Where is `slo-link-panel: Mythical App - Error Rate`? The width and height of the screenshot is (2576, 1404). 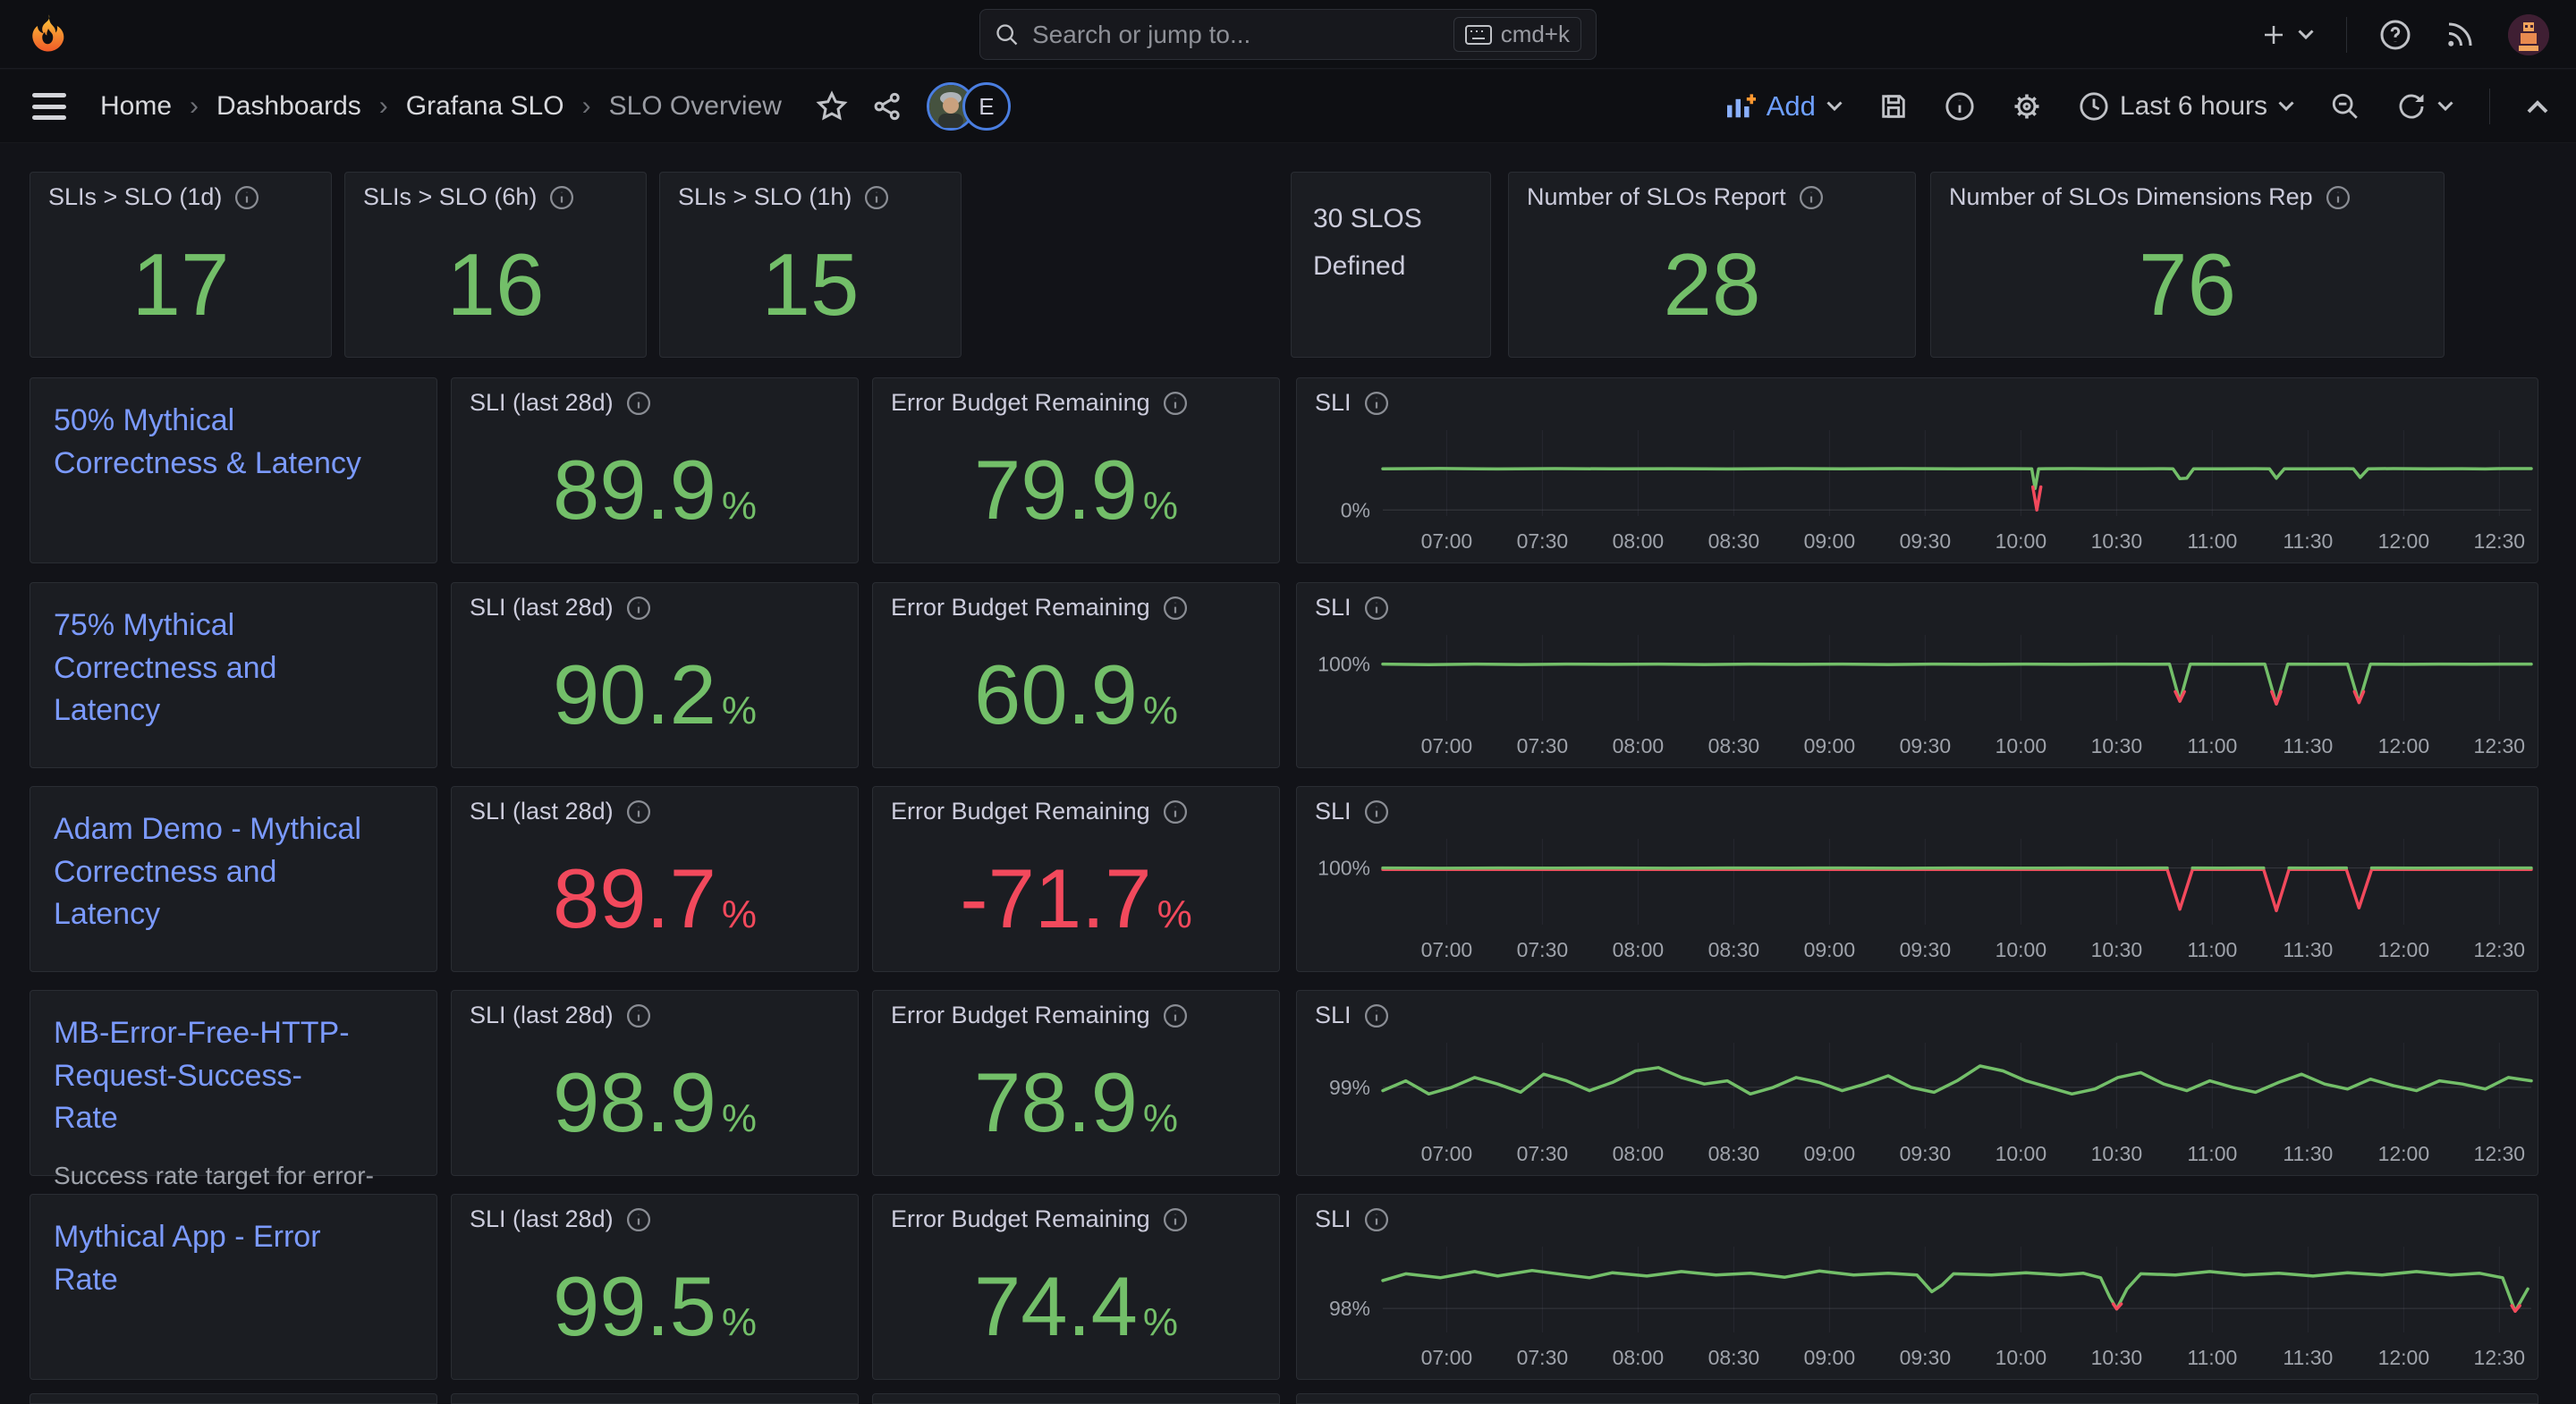 slo-link-panel: Mythical App - Error Rate is located at coordinates (233, 1287).